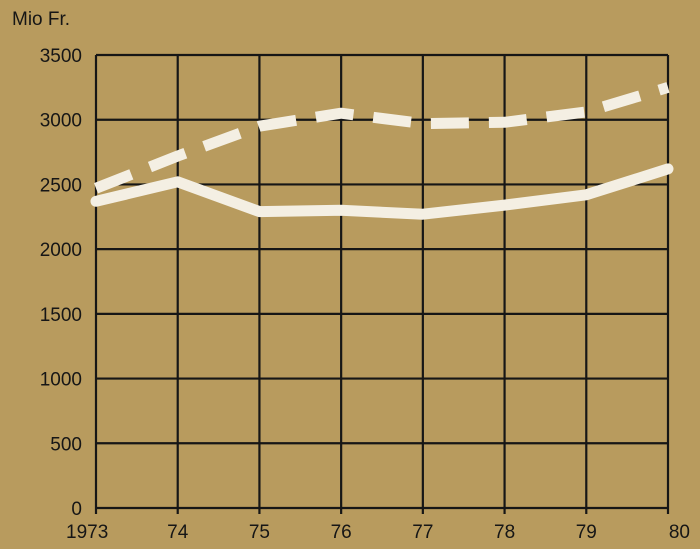 This screenshot has height=549, width=700. What do you see at coordinates (382, 191) in the screenshot?
I see `series-line-solid` at bounding box center [382, 191].